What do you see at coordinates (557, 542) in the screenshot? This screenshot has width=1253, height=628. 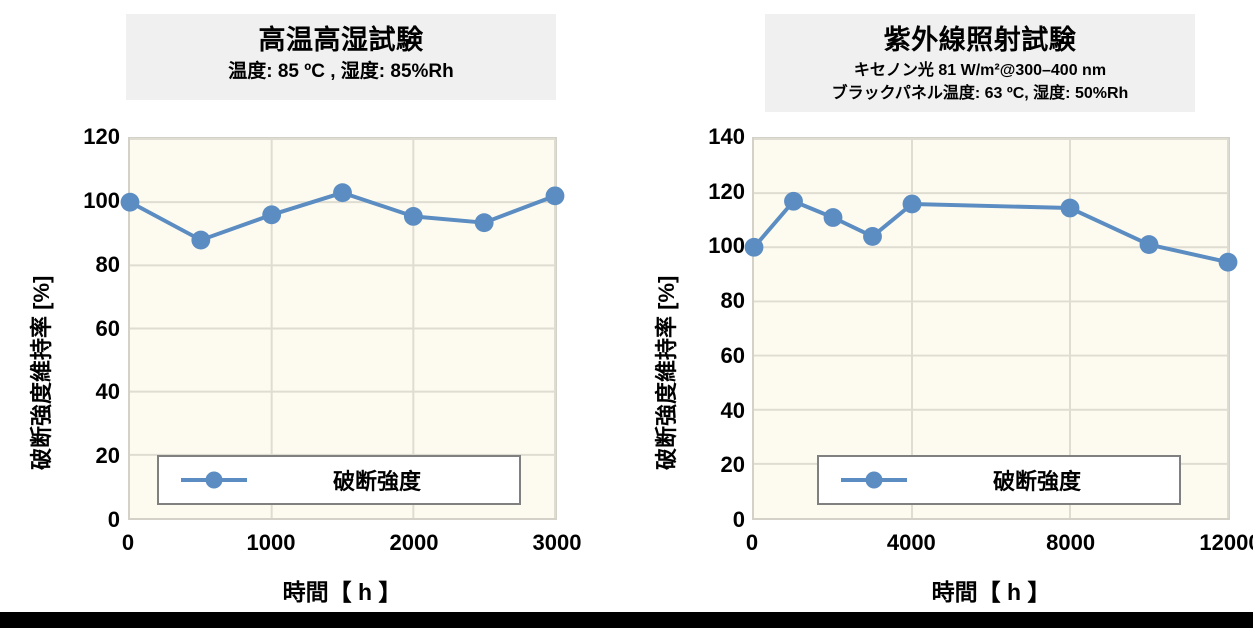 I see `x-axis-tick-label: 3000` at bounding box center [557, 542].